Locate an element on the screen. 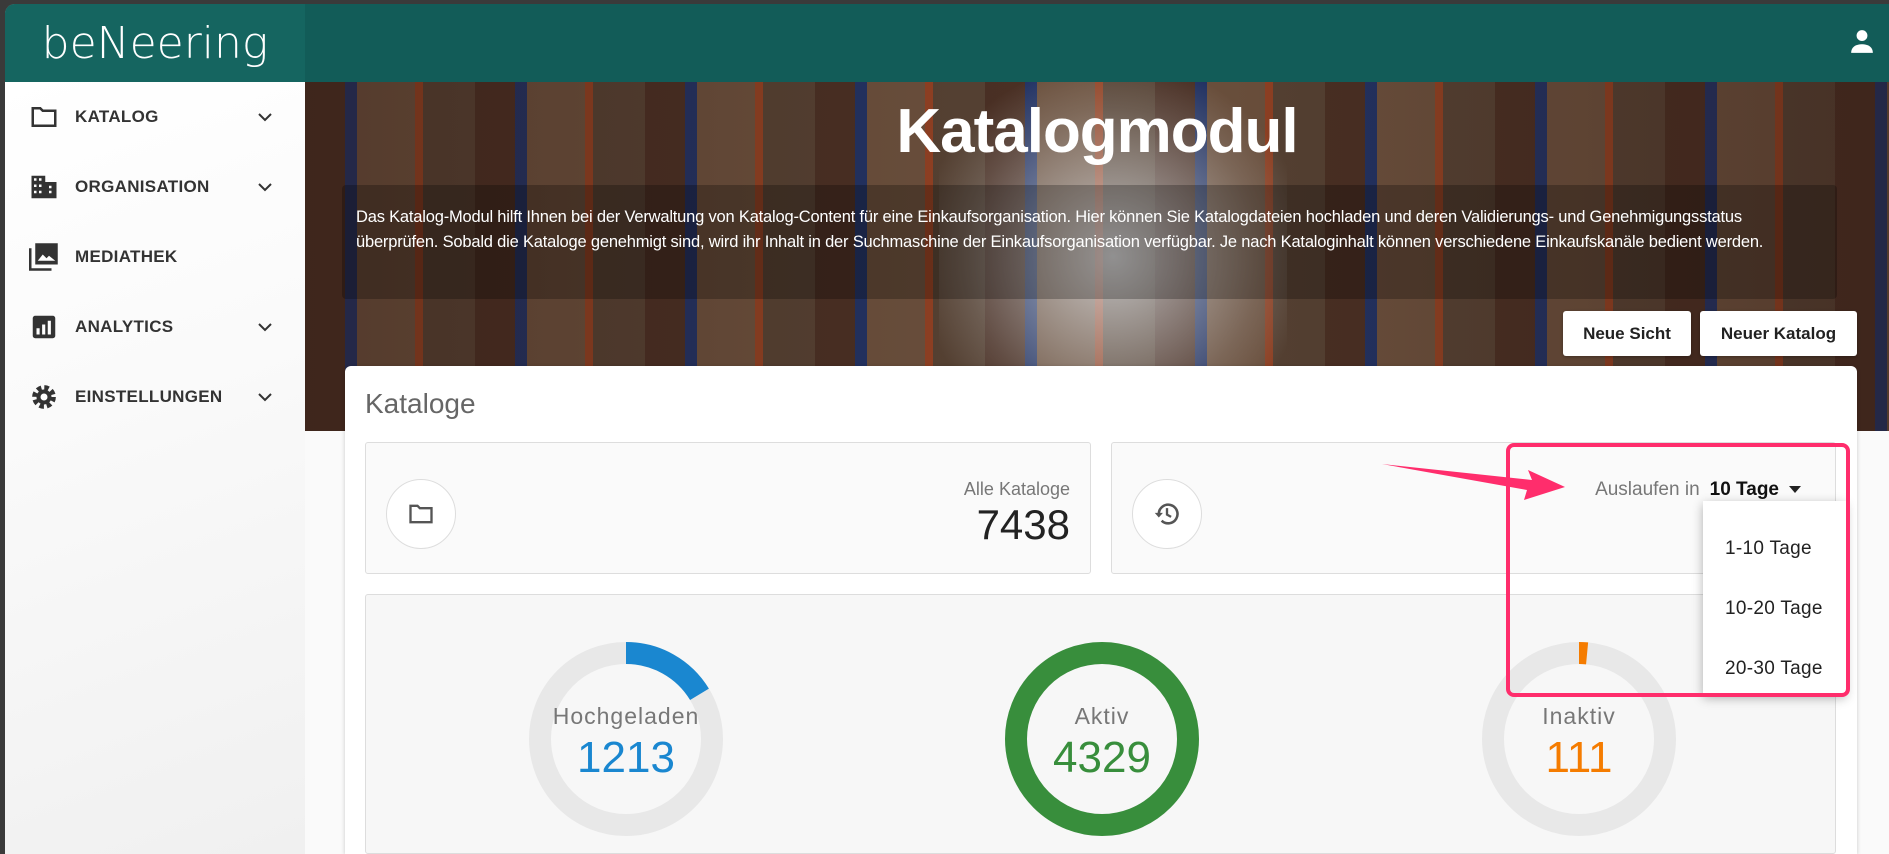  building-icon is located at coordinates (44, 187).